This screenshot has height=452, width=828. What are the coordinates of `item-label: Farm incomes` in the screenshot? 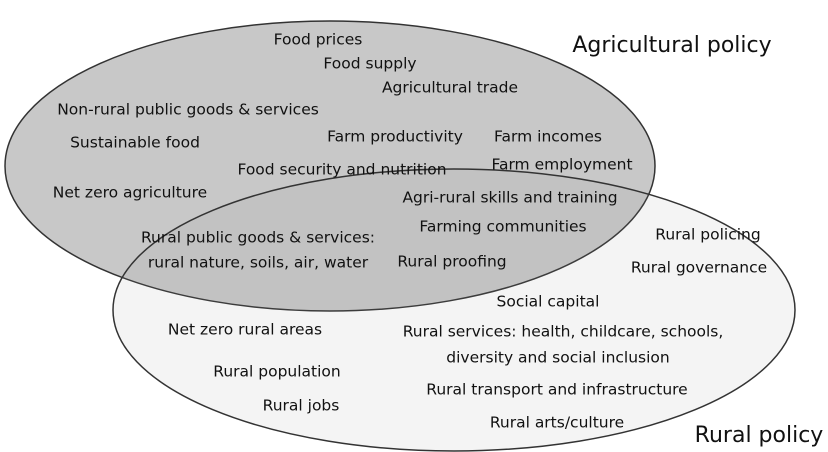 It's located at (548, 137).